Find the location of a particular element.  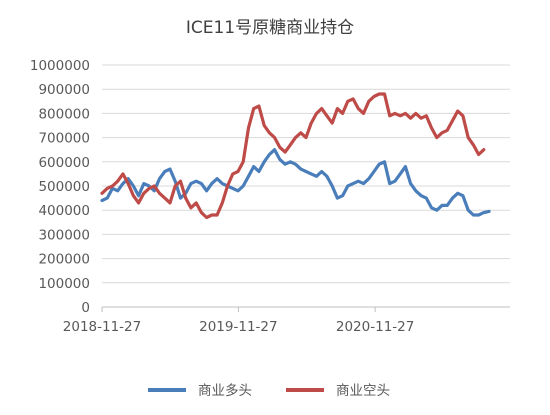

y-tick-label: 900000 is located at coordinates (64, 90).